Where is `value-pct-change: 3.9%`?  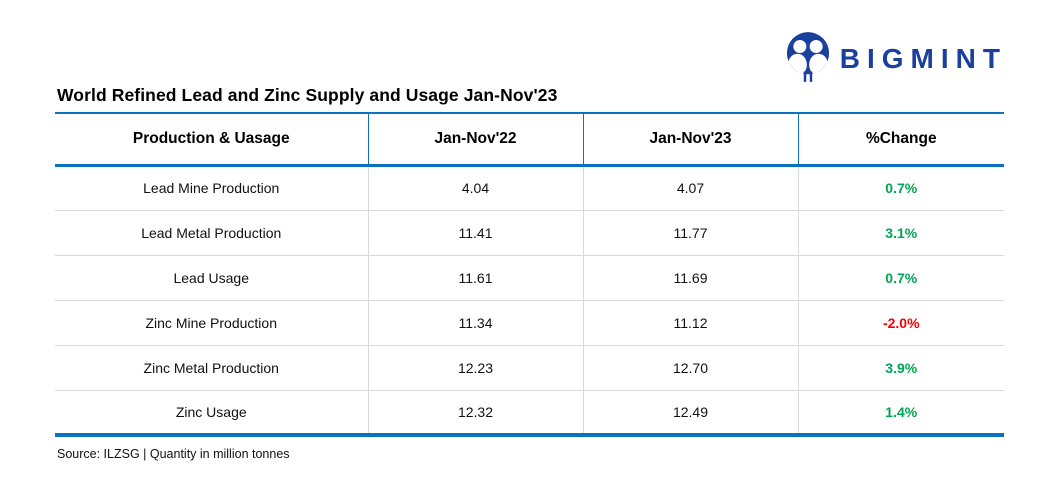 value-pct-change: 3.9% is located at coordinates (901, 367).